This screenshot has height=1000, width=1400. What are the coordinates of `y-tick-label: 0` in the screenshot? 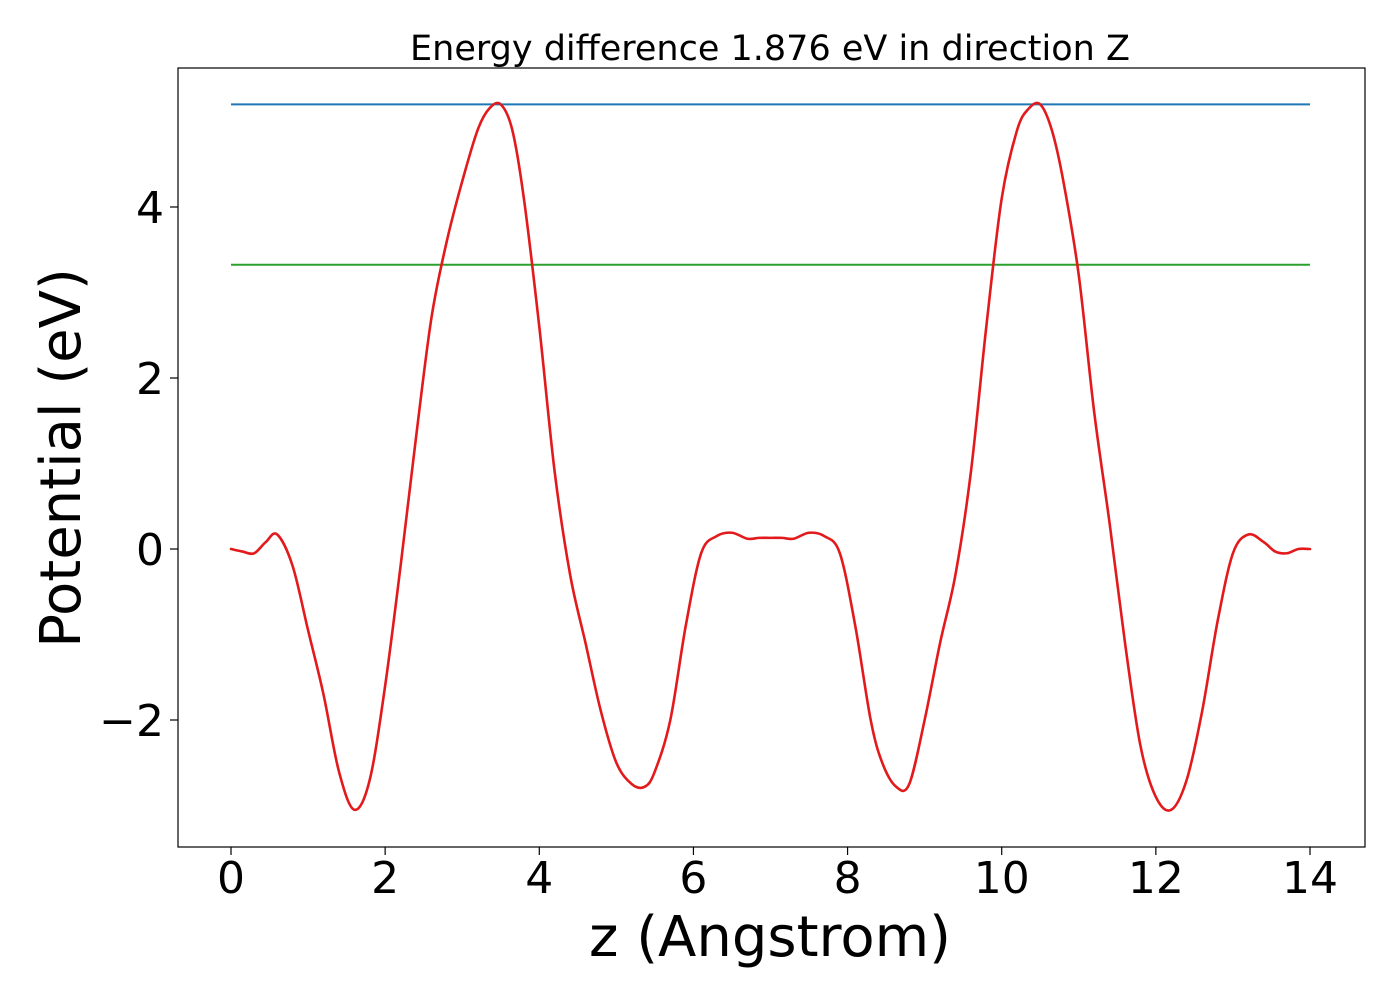 It's located at (150, 550).